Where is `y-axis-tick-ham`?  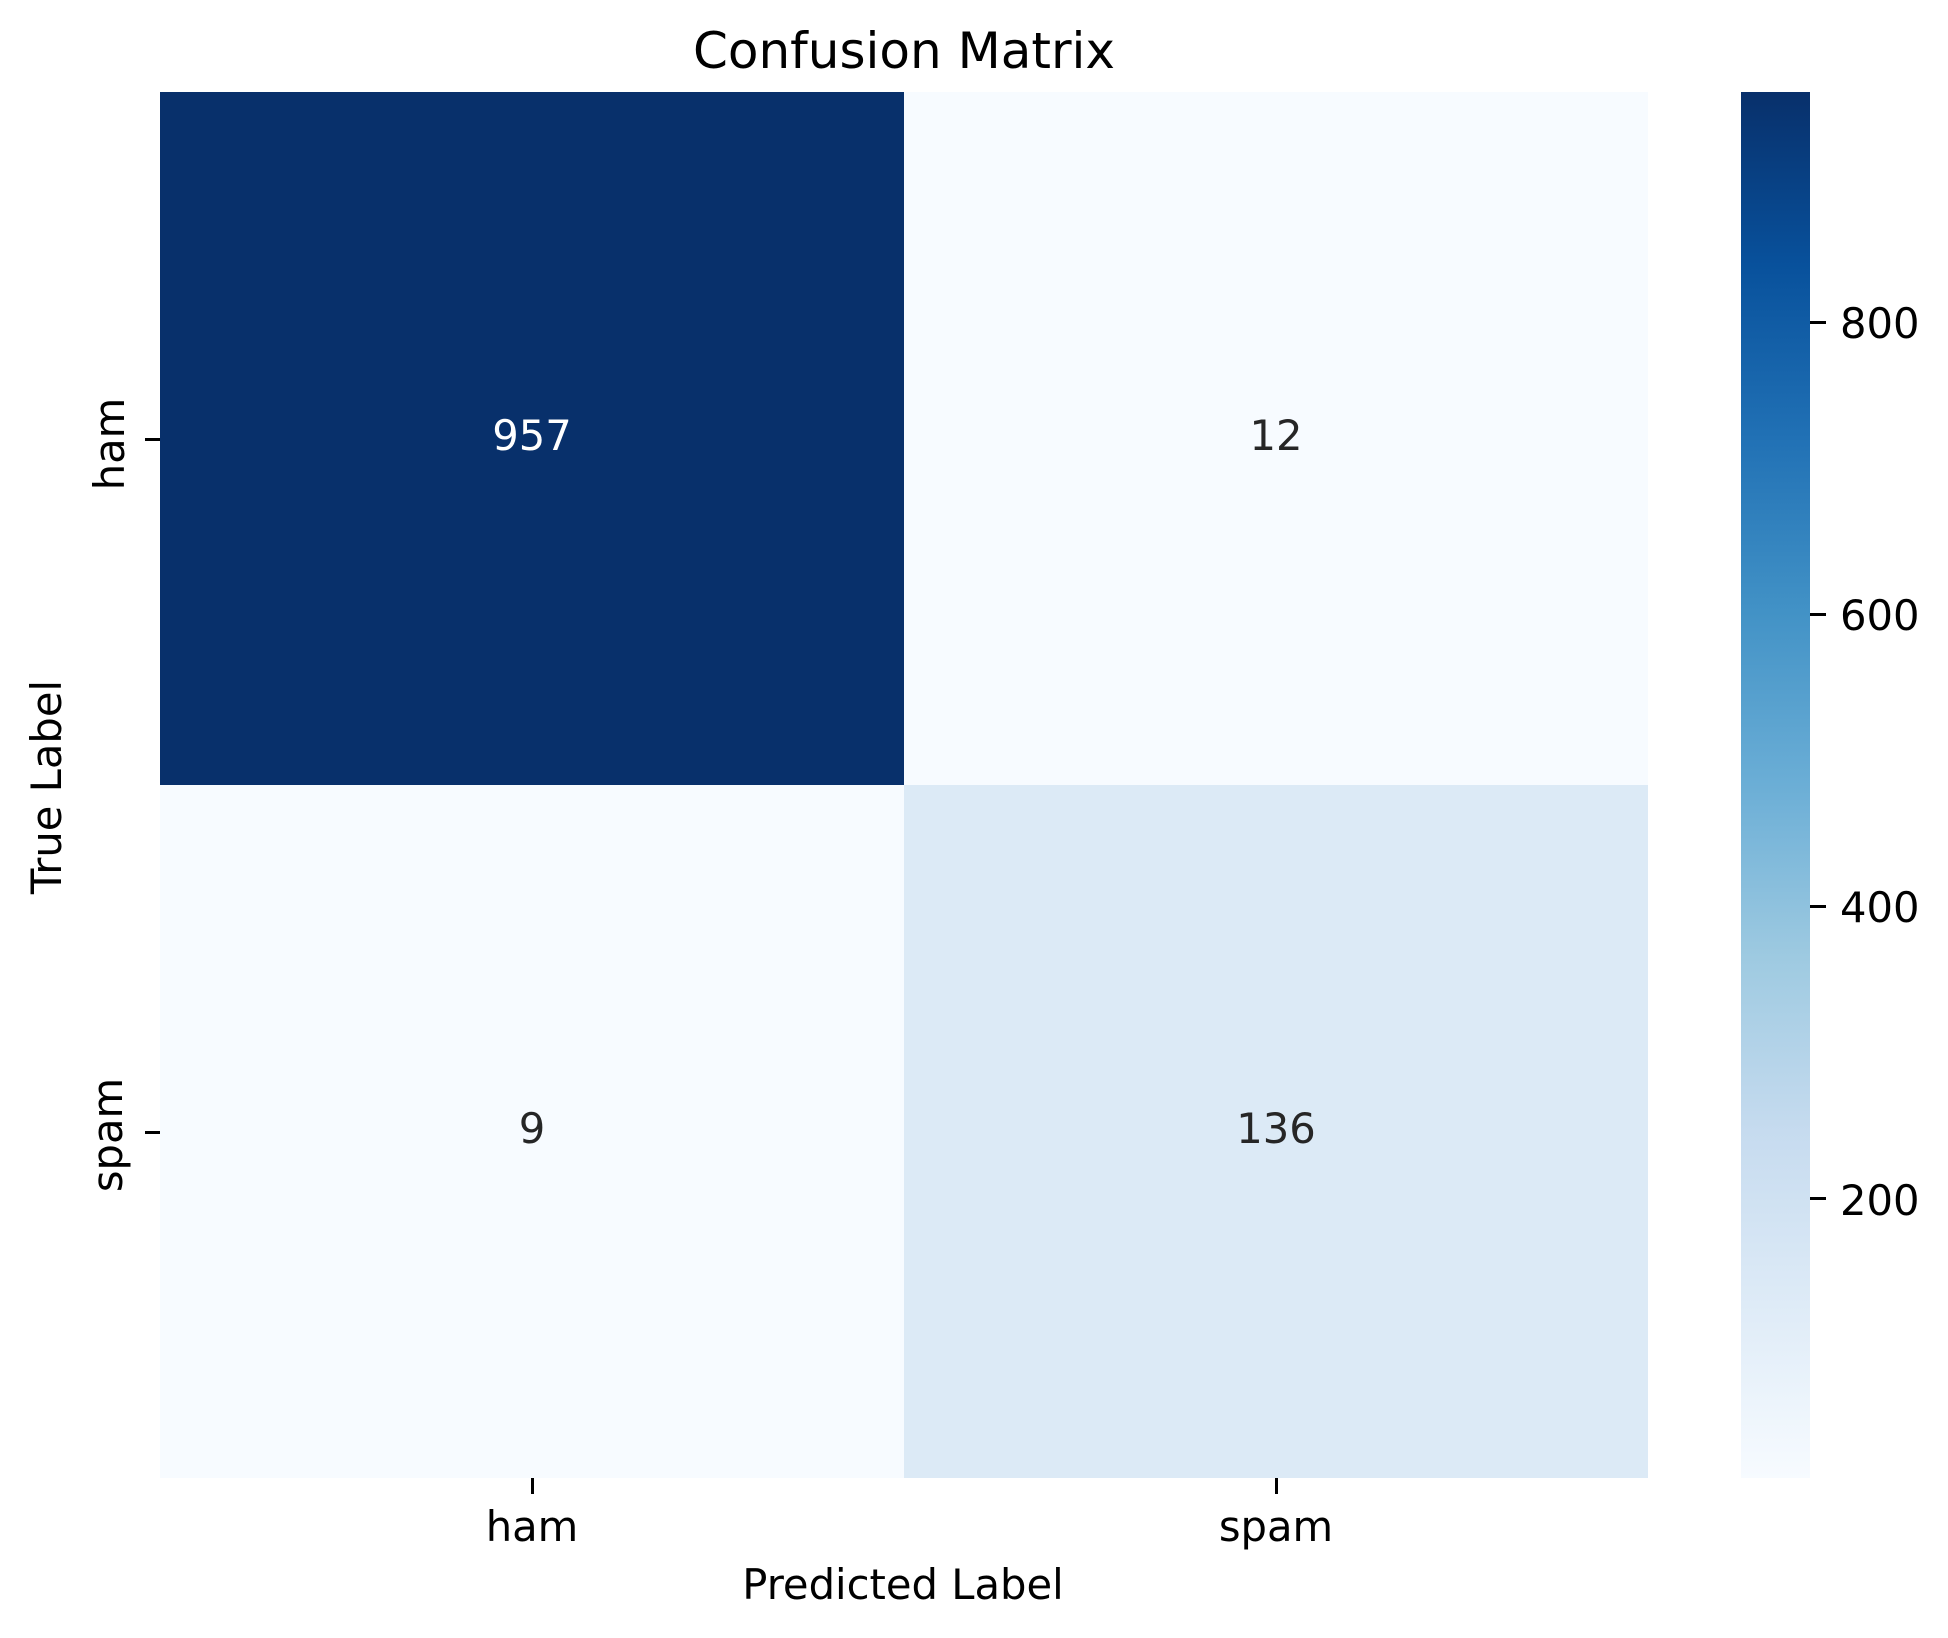 y-axis-tick-ham is located at coordinates (152, 439).